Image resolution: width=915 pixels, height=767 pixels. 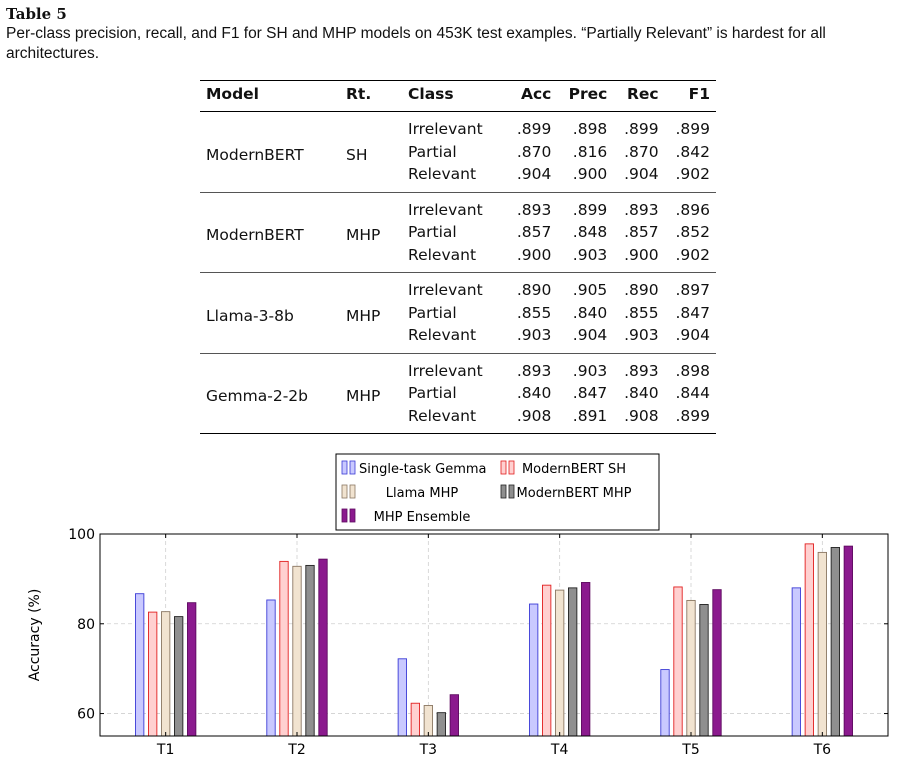 I want to click on route-cell: MHP, so click(x=363, y=315).